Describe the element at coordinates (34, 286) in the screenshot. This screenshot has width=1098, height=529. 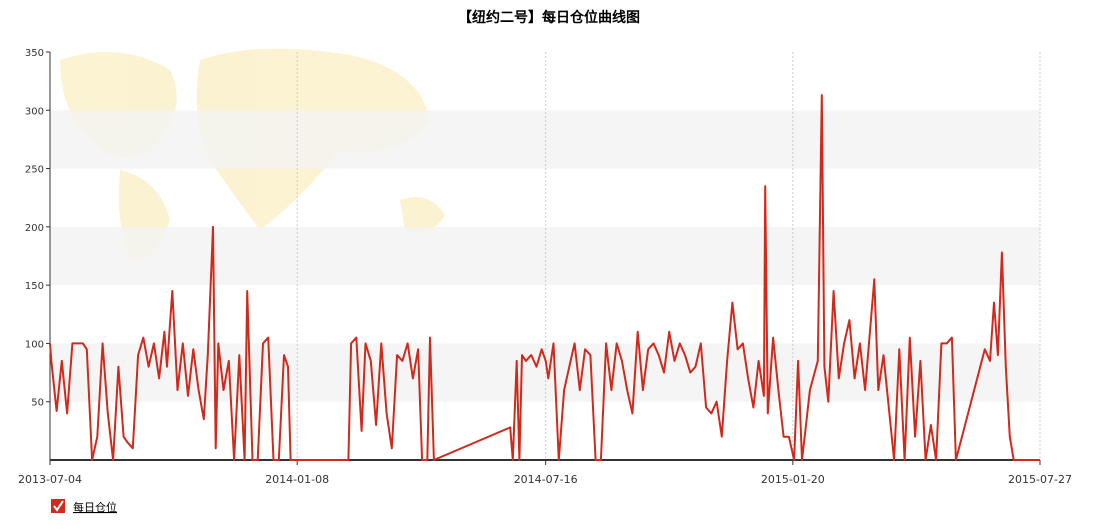
I see `y-tick-label: 150` at that location.